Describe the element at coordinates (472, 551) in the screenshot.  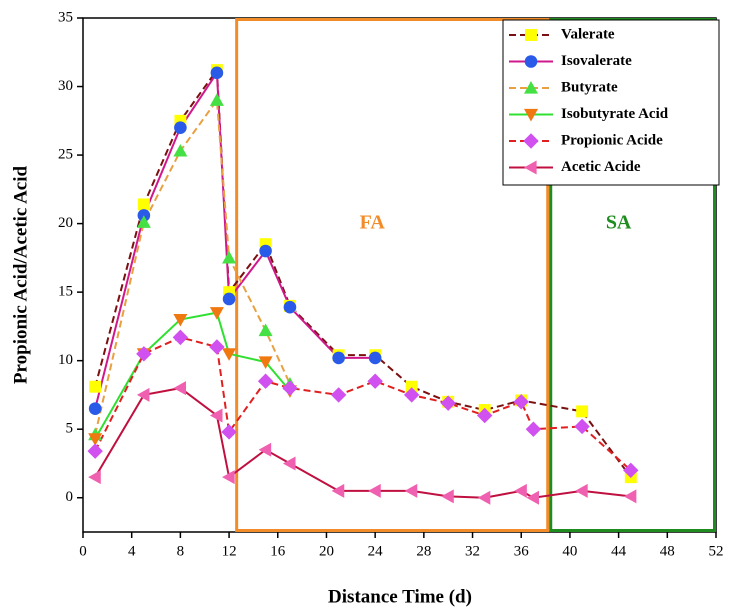
I see `x-tick-label: 32` at that location.